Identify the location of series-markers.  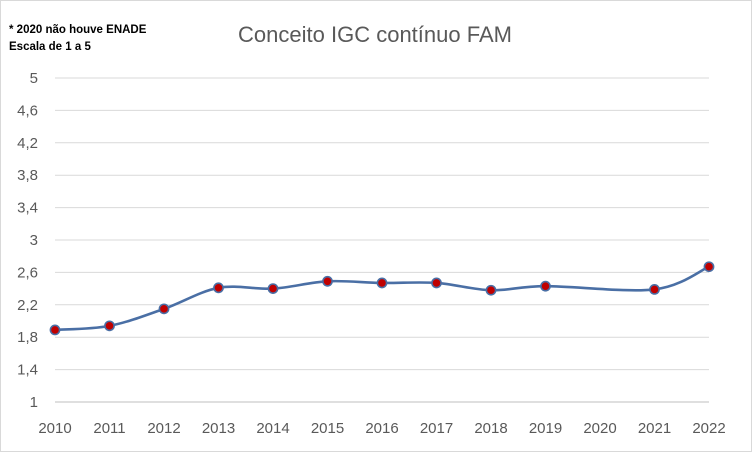
(382, 298).